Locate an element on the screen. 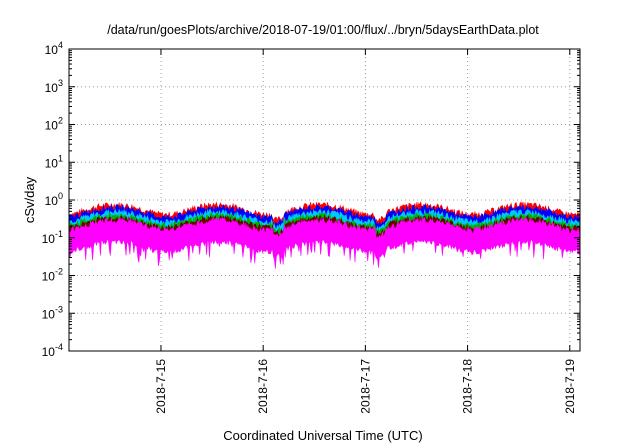 The width and height of the screenshot is (640, 448). y-tick-label: 10⁻³ is located at coordinates (52, 312).